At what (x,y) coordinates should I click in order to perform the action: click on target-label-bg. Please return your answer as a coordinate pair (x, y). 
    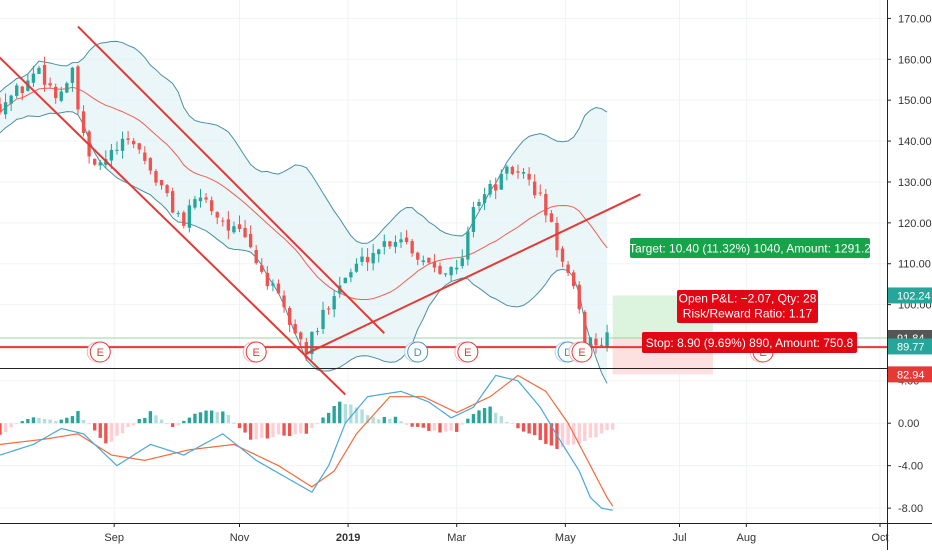
    Looking at the image, I should click on (750, 248).